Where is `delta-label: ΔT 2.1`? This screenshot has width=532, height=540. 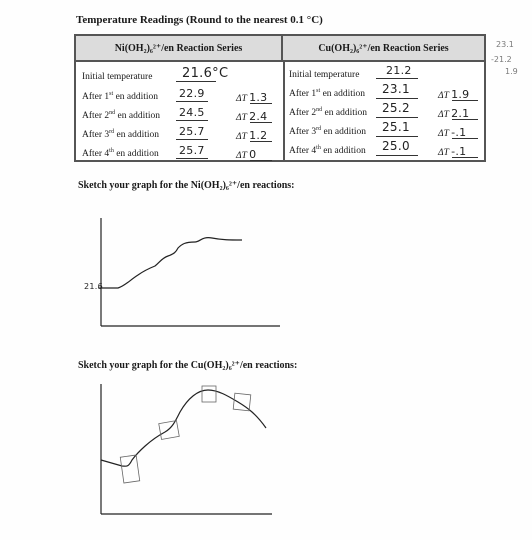
delta-label: ΔT 2.1 is located at coordinates (454, 113).